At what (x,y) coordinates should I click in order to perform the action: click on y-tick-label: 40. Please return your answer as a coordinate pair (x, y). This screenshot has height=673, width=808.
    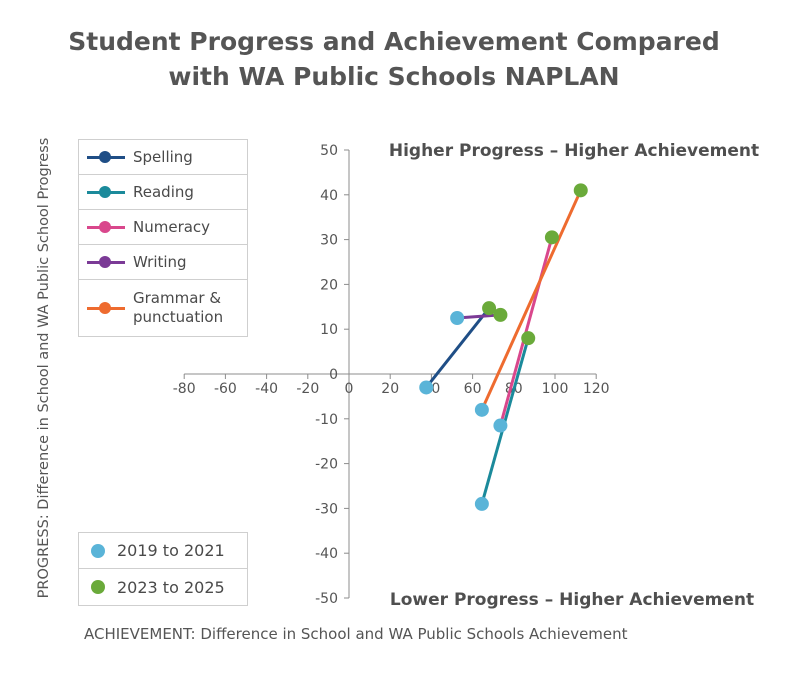
    Looking at the image, I should click on (329, 196).